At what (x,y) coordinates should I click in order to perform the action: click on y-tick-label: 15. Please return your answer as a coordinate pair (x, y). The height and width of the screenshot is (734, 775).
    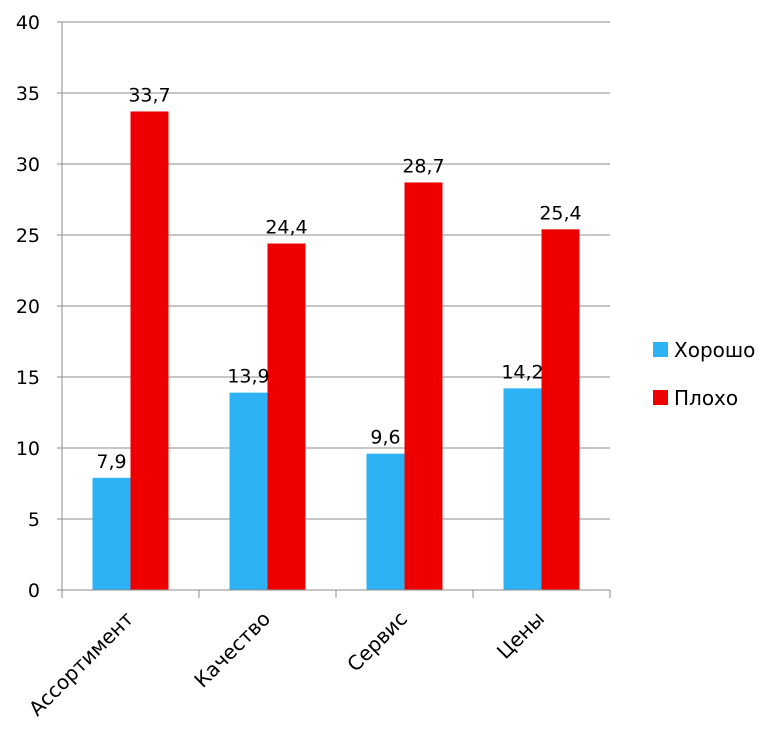
    Looking at the image, I should click on (28, 378).